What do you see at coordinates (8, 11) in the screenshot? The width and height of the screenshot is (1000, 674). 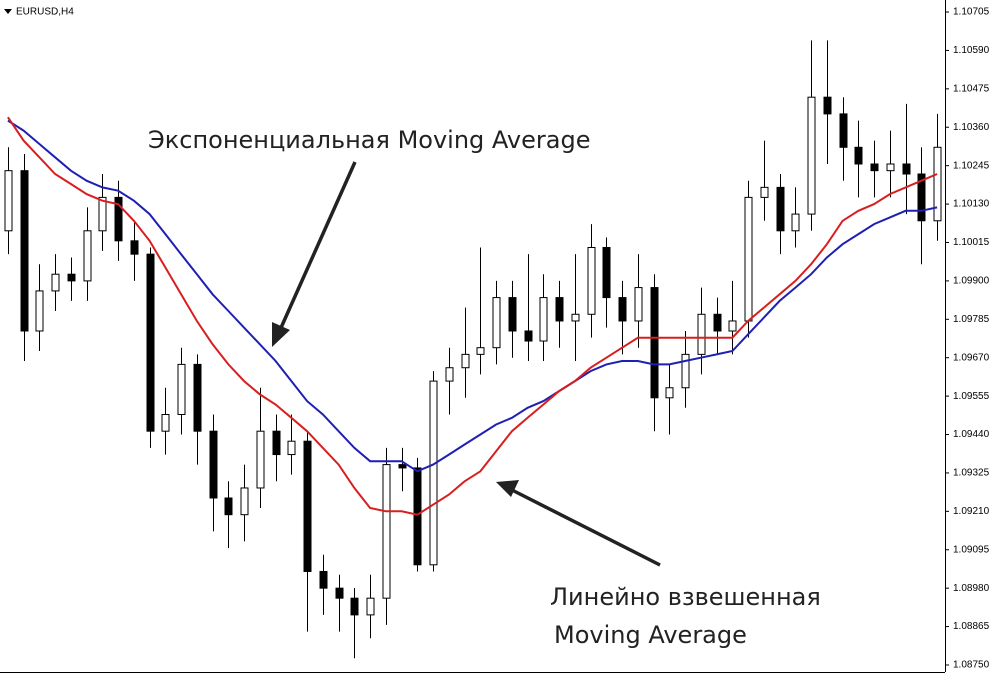 I see `symbol-menu-icon` at bounding box center [8, 11].